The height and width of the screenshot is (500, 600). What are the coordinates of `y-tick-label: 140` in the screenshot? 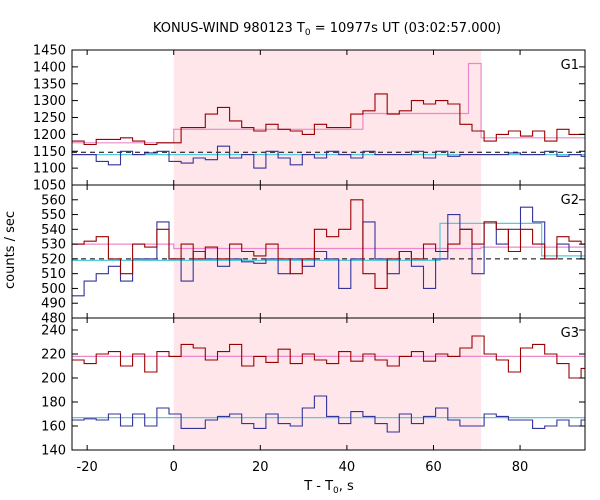 It's located at (53, 451).